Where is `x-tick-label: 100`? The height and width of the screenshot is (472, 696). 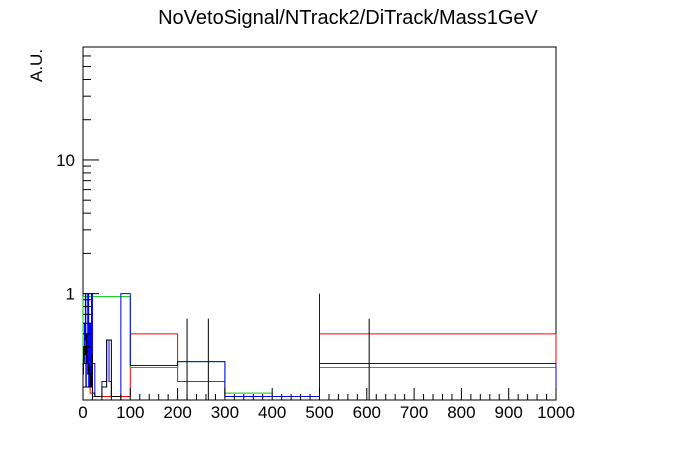 x-tick-label: 100 is located at coordinates (130, 412).